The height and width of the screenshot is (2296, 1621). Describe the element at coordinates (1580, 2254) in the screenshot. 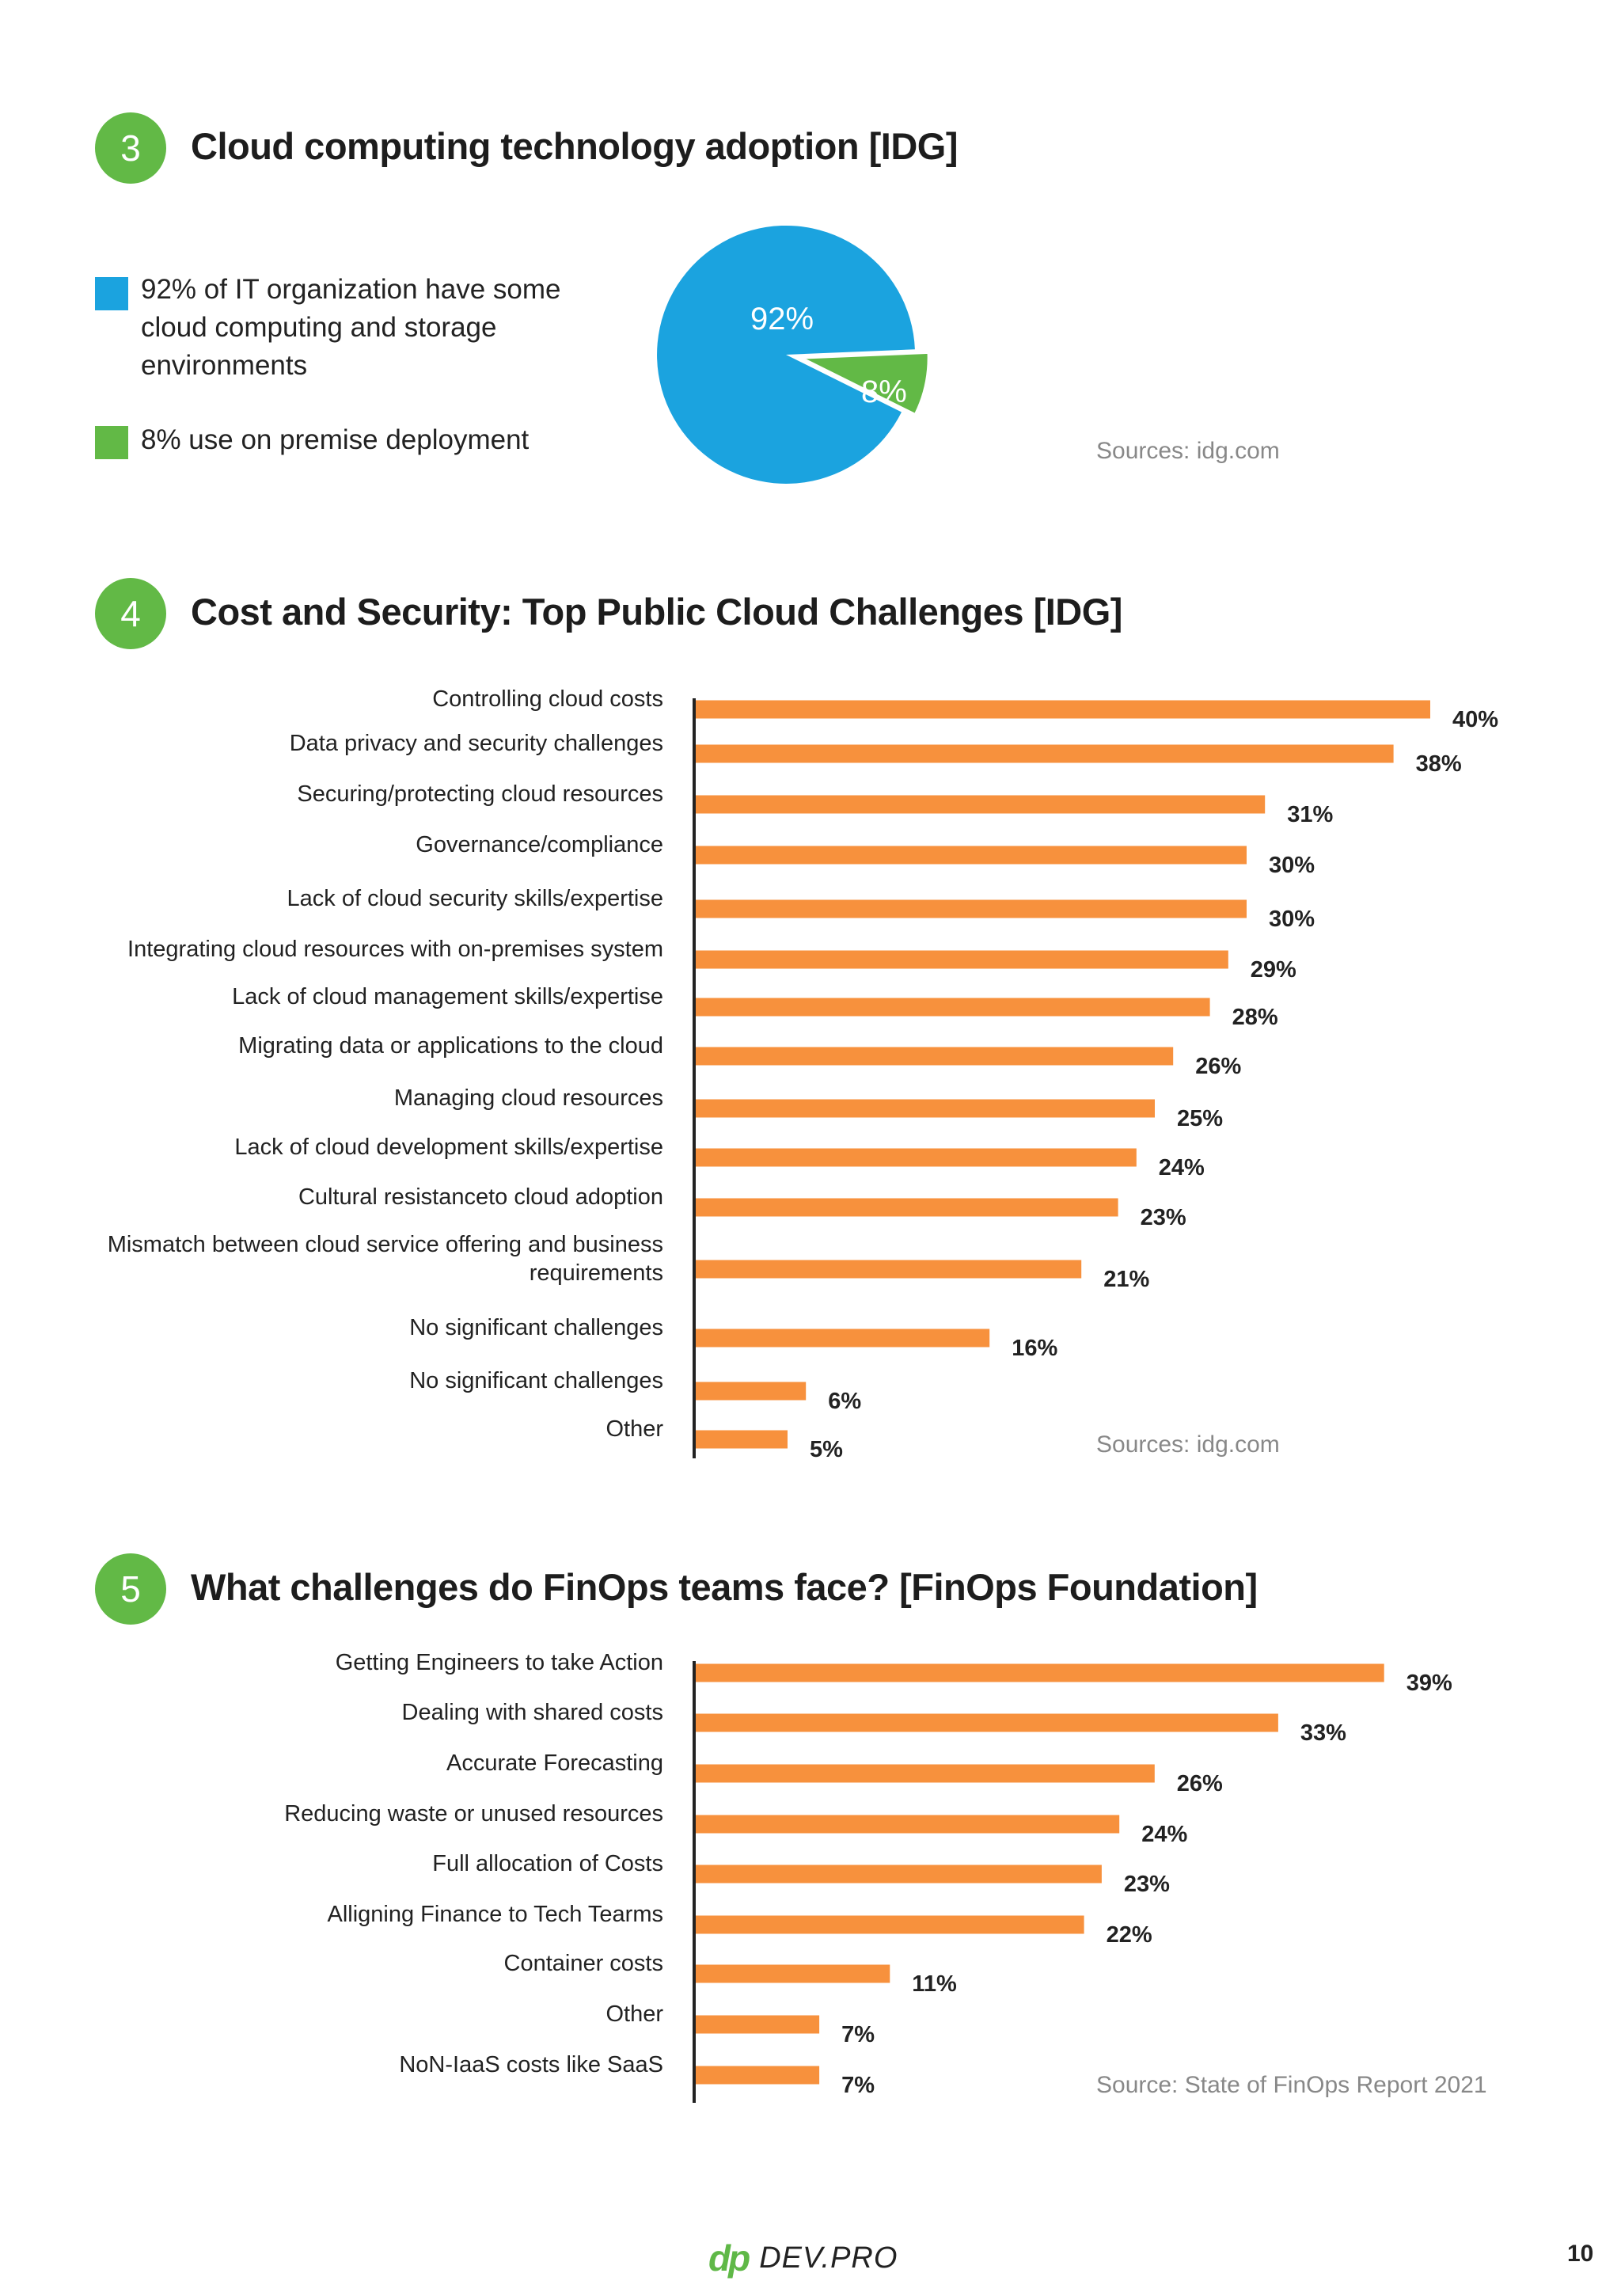

I see `page-number: 10` at that location.